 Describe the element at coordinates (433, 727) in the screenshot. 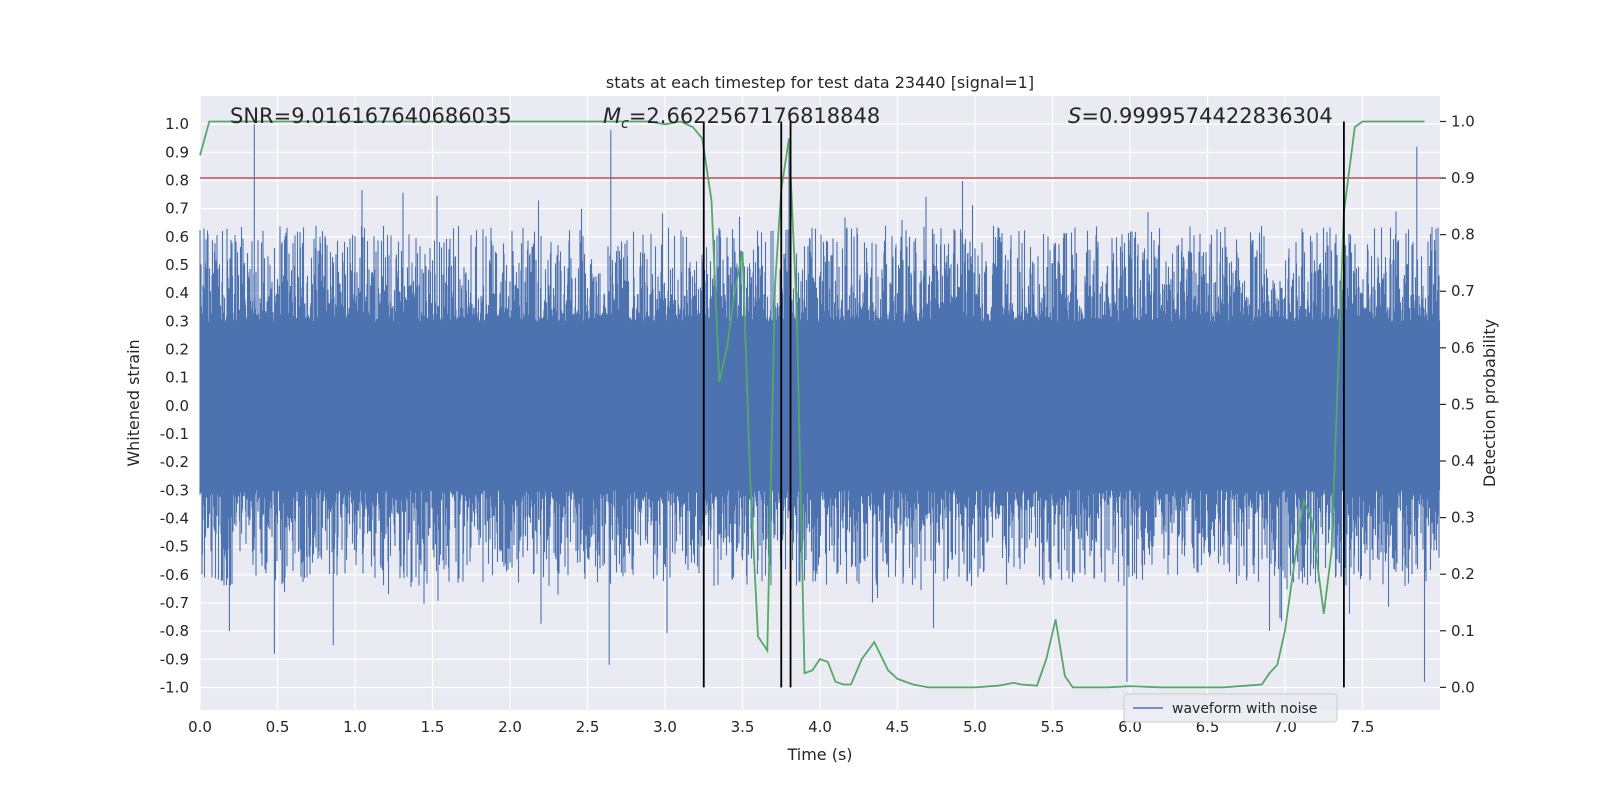

I see `x-tick-label: 1.5` at that location.